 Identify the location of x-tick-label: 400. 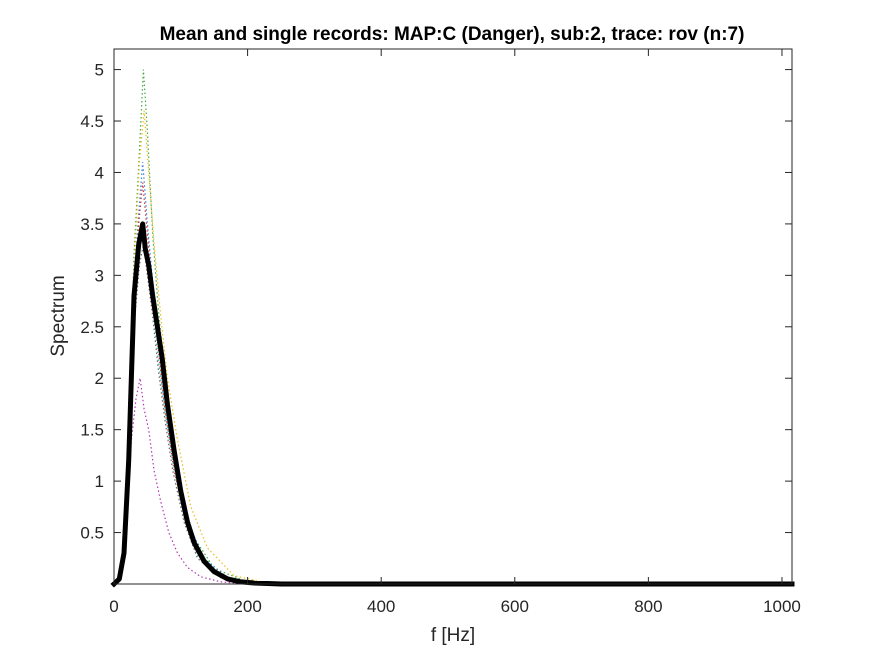
(381, 606).